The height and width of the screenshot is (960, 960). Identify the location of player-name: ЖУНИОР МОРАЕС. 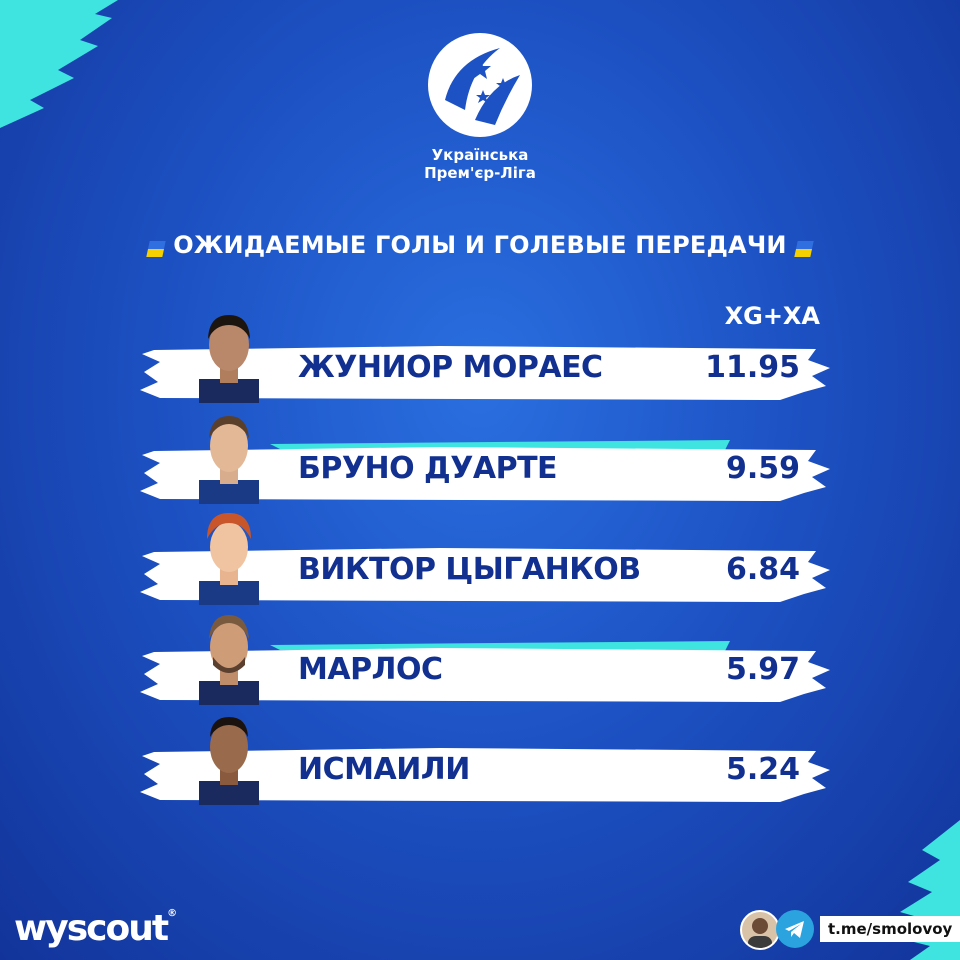
(450, 367).